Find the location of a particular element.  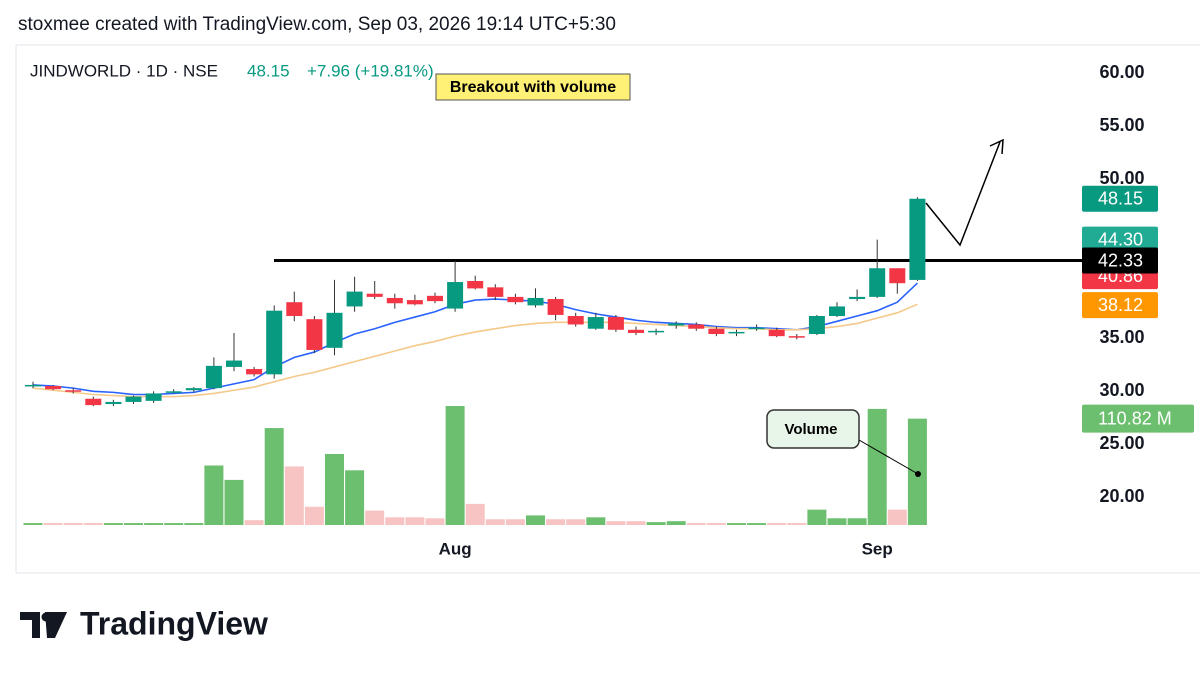

y-tick-label: 55.00 is located at coordinates (1121, 125).